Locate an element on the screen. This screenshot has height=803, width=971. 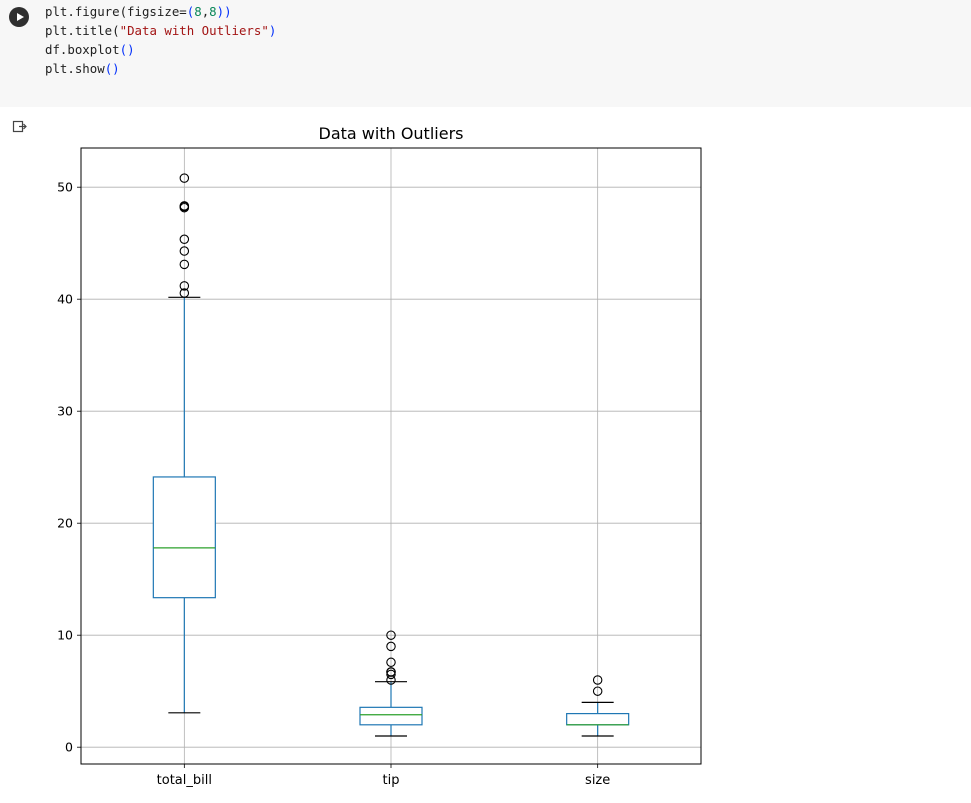
y-tick-label: 10 is located at coordinates (65, 635).